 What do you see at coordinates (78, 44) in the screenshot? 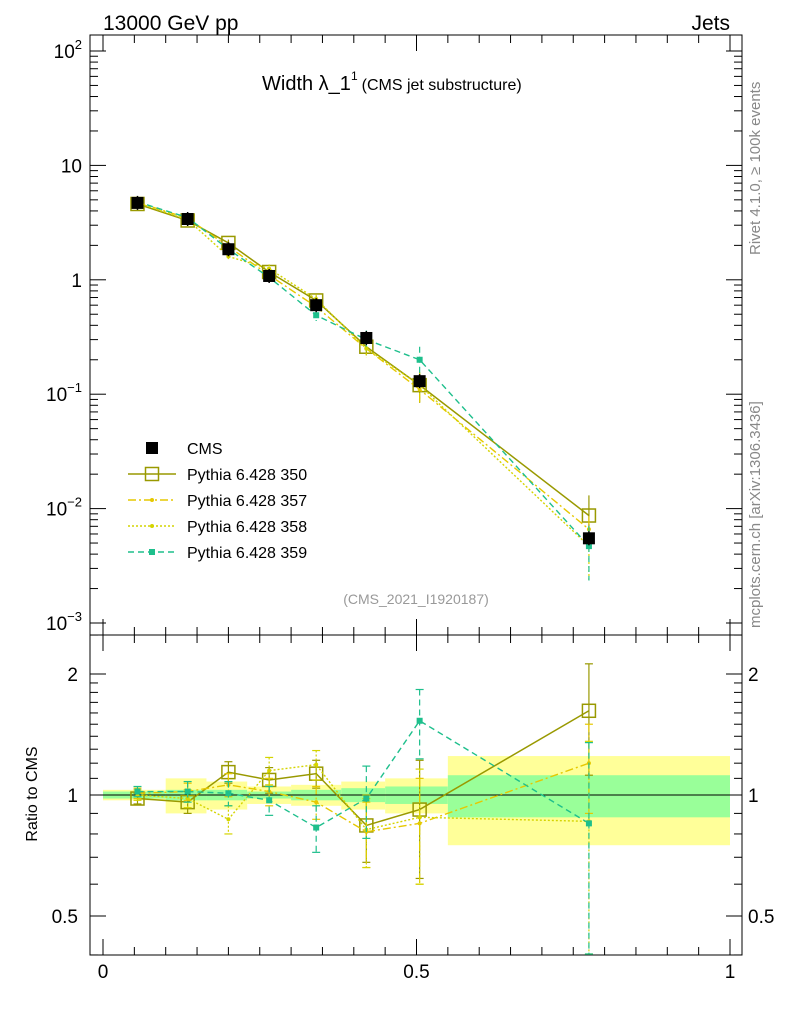
I see `main-ytick-exp: 2` at bounding box center [78, 44].